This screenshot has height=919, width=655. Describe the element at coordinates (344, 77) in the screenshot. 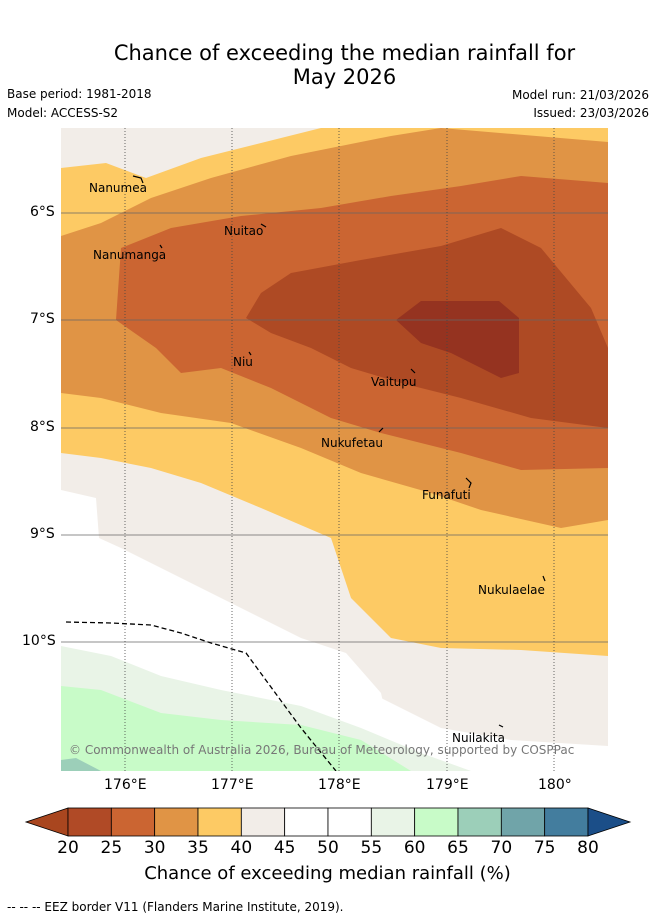

I see `map-title-line2: May 2026` at that location.